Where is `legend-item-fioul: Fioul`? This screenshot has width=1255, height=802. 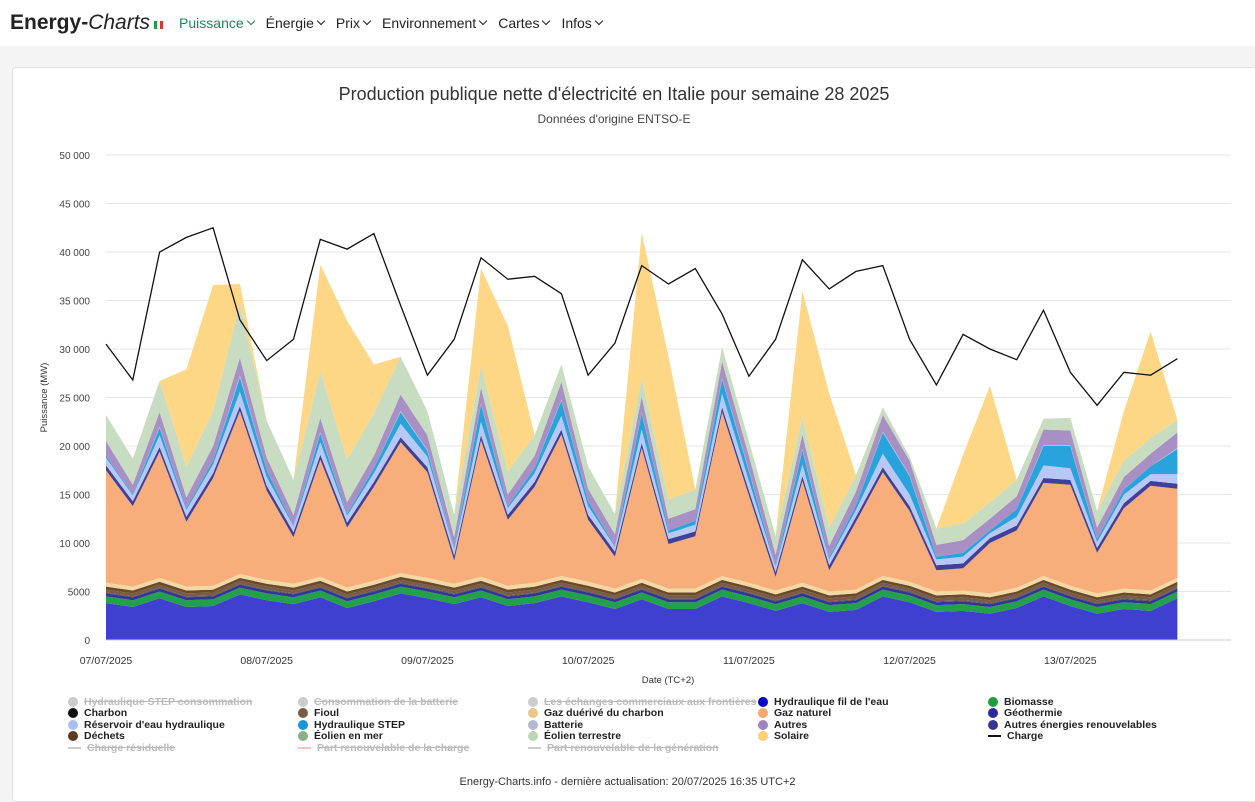
legend-item-fioul: Fioul is located at coordinates (318, 713).